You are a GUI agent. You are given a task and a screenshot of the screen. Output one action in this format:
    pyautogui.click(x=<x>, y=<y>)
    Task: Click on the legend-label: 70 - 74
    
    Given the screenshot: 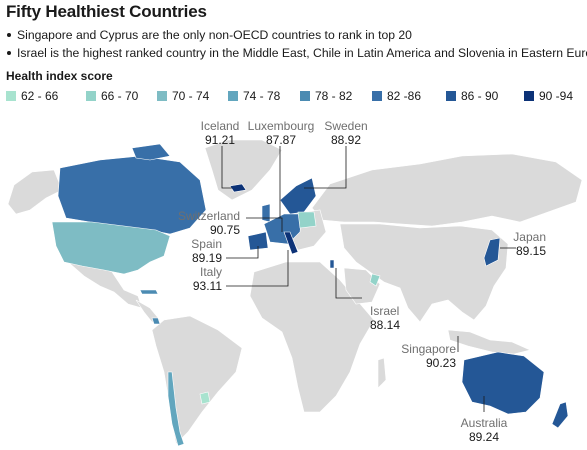 What is the action you would take?
    pyautogui.click(x=191, y=96)
    